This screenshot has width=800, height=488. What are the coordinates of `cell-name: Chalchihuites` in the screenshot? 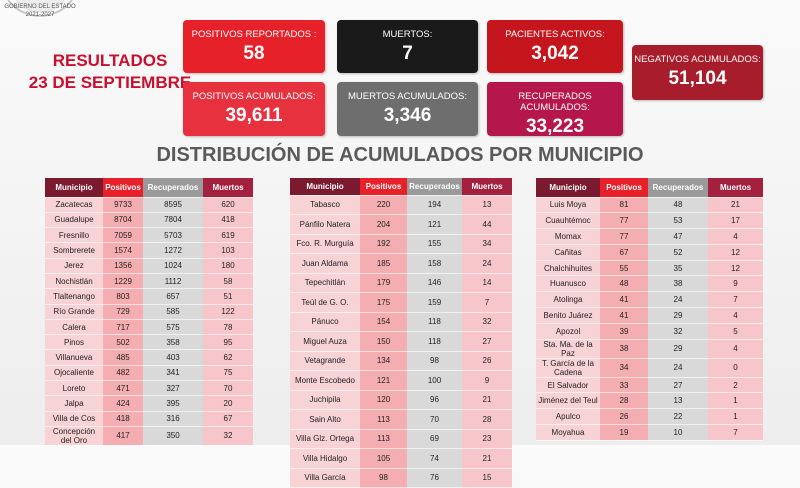 It's located at (568, 268).